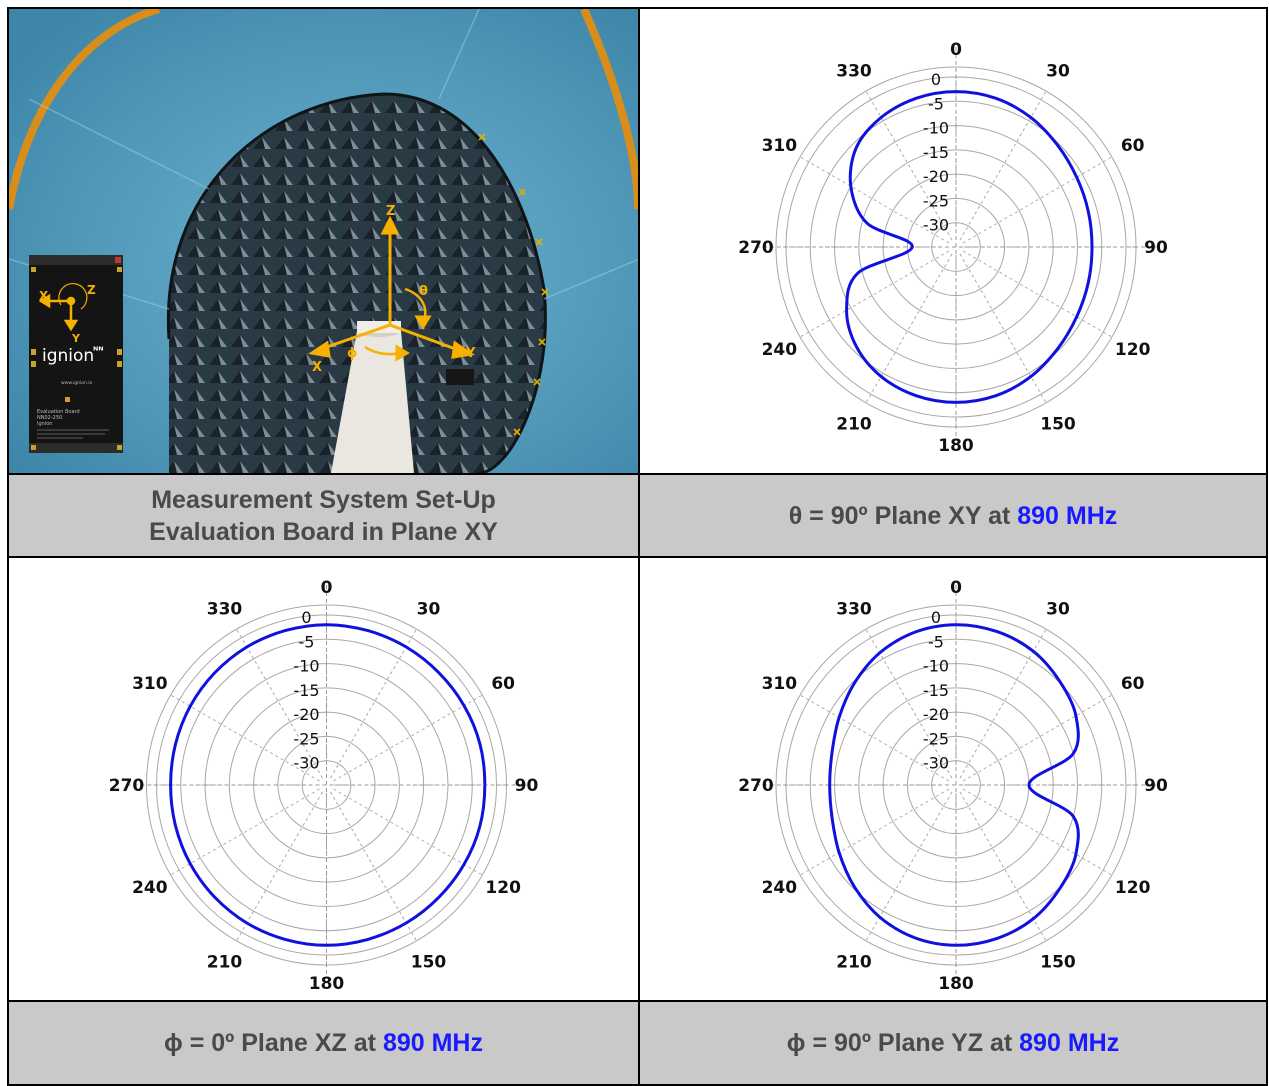 This screenshot has width=1269, height=1086. Describe the element at coordinates (903, 515) in the screenshot. I see `caption-xy-text: θ = 90º Plane XY at` at that location.